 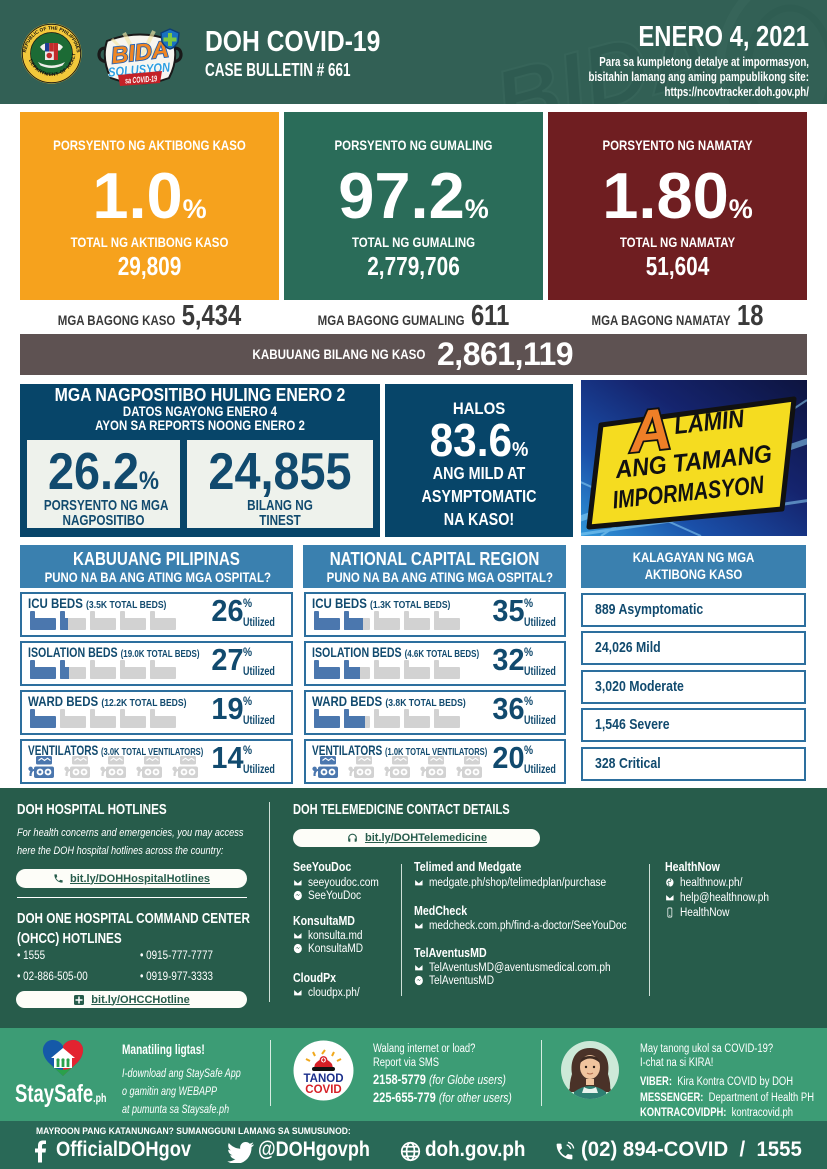 What do you see at coordinates (141, 79) in the screenshot?
I see `svg-text: sa COVID-19` at bounding box center [141, 79].